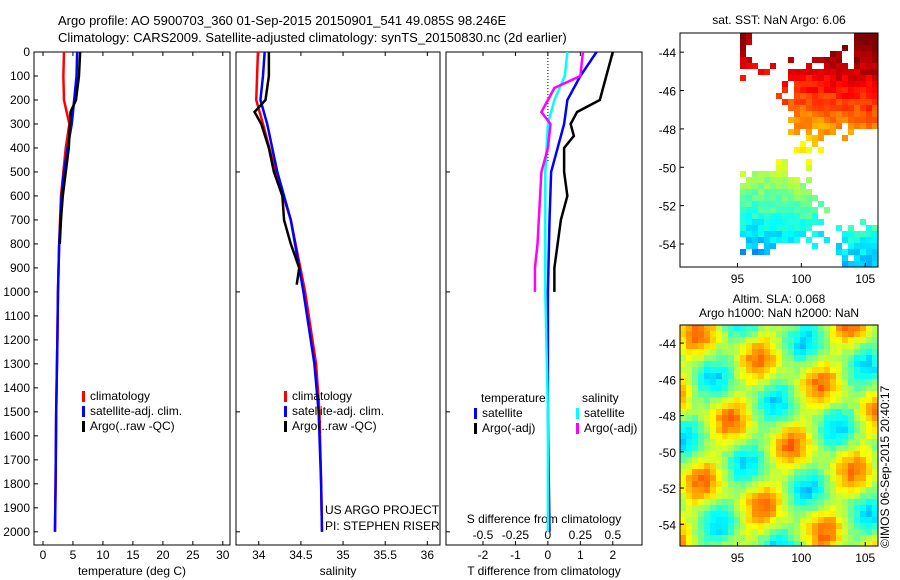 This screenshot has height=580, width=900. I want to click on depth-tick-label: 0, so click(26, 52).